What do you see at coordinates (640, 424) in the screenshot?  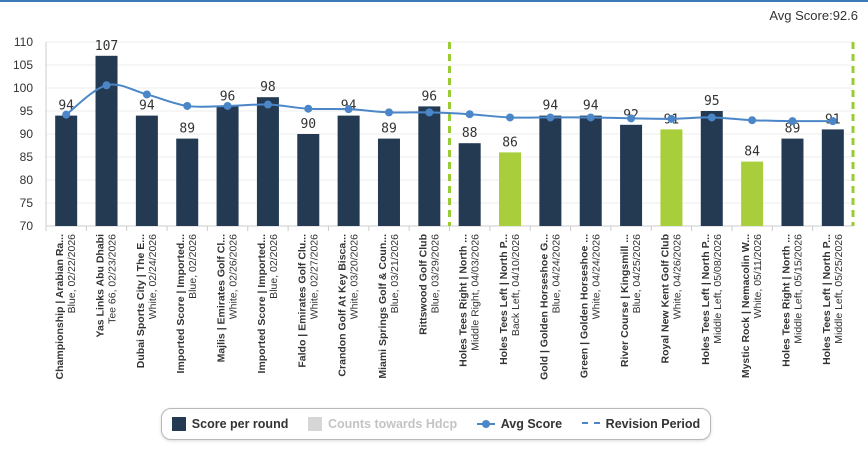 I see `legend-revision-period: Revision Period` at bounding box center [640, 424].